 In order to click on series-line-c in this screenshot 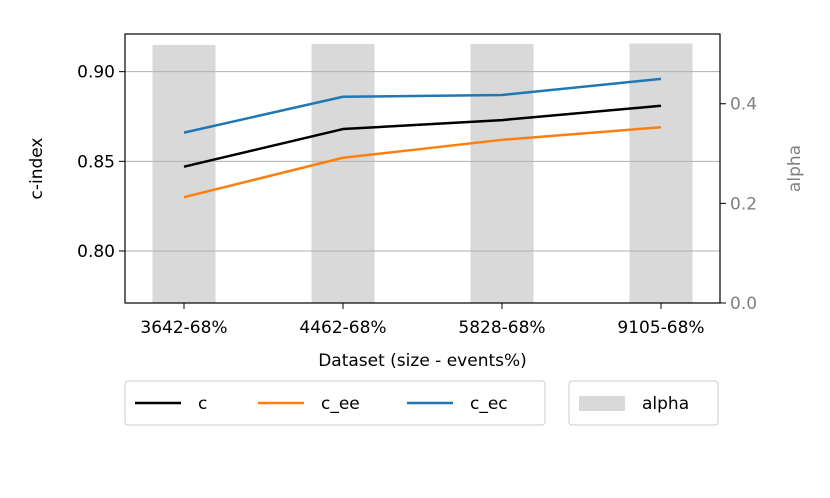, I will do `click(422, 136)`.